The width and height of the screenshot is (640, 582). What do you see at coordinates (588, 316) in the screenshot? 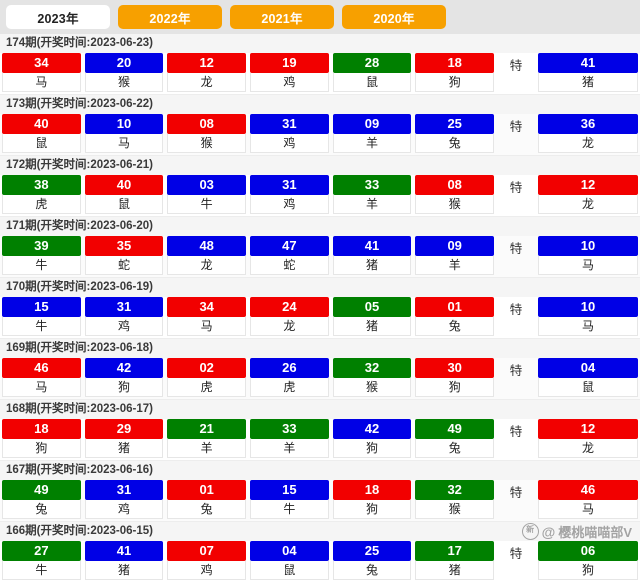
I see `special-ball: 10 马` at bounding box center [588, 316].